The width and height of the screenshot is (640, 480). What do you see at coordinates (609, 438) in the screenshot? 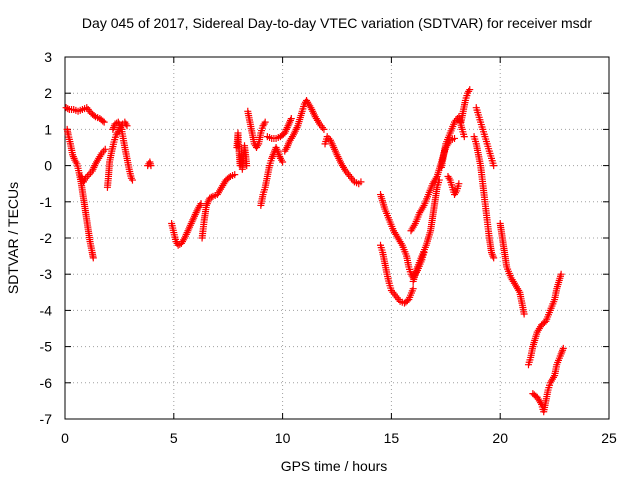
I see `x-tick-label: 25` at bounding box center [609, 438].